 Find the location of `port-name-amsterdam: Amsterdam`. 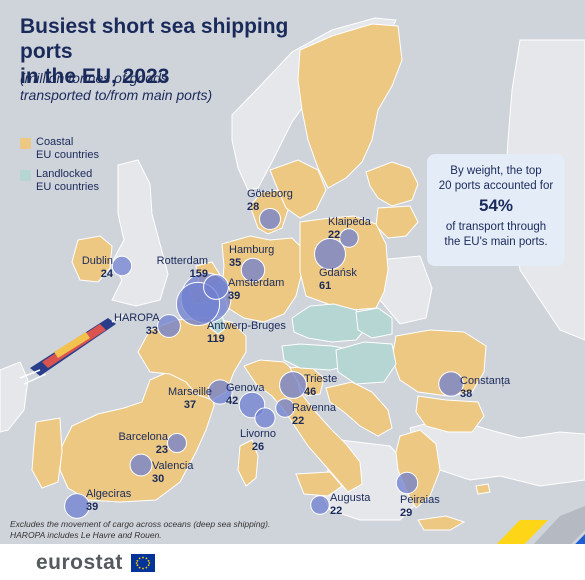

port-name-amsterdam: Amsterdam is located at coordinates (256, 283).